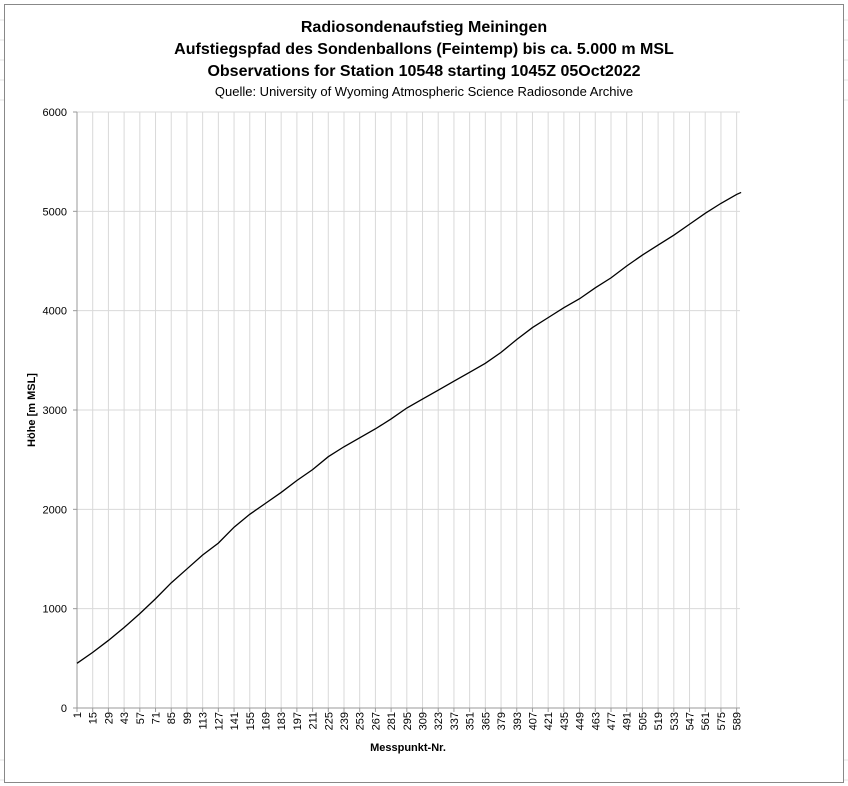 This screenshot has width=848, height=786. What do you see at coordinates (533, 721) in the screenshot?
I see `x-tick-label: 407` at bounding box center [533, 721].